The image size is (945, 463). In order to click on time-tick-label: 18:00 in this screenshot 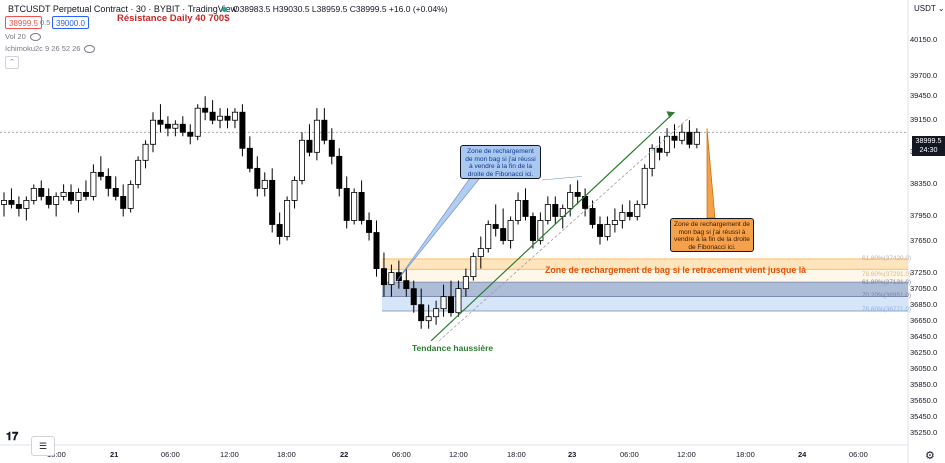, I will do `click(286, 454)`.